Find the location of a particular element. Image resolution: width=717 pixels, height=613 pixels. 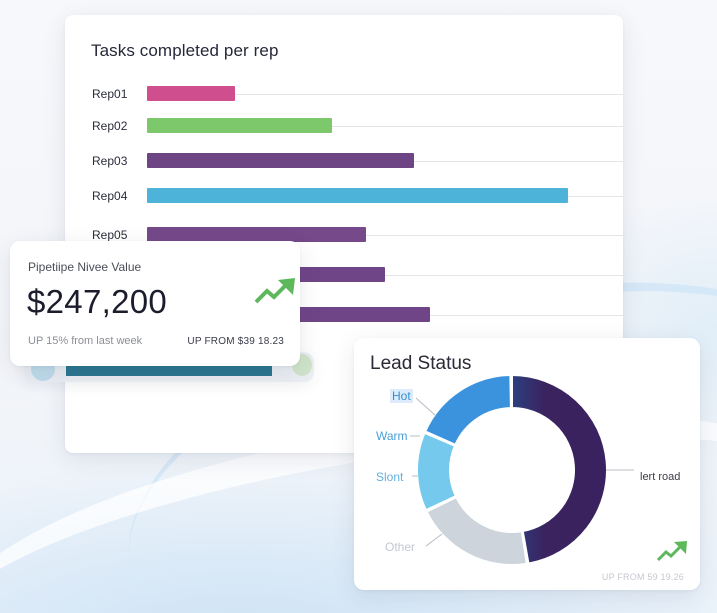

lead-status-footer: UP FROM 59 19.26 is located at coordinates (642, 577).